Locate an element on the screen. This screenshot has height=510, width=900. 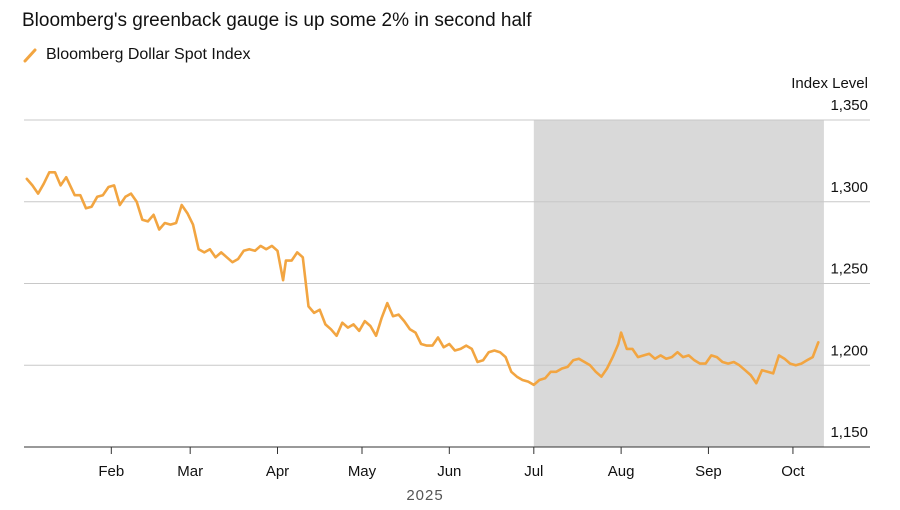
y-tick-label: 1,250 is located at coordinates (849, 269).